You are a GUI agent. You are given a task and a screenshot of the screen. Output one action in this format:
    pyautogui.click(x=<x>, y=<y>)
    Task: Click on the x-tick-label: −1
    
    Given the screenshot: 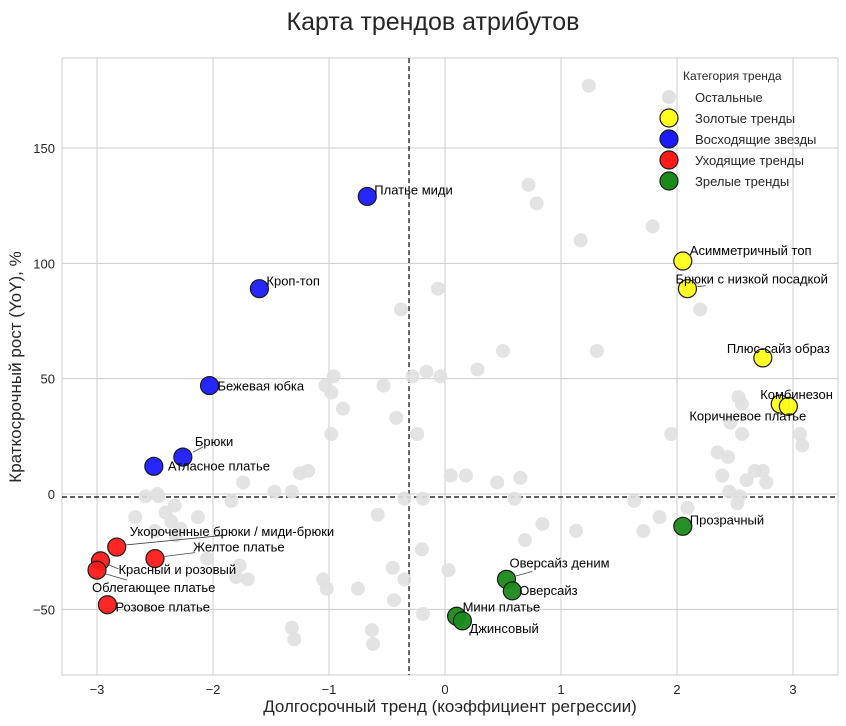 What is the action you would take?
    pyautogui.click(x=329, y=689)
    